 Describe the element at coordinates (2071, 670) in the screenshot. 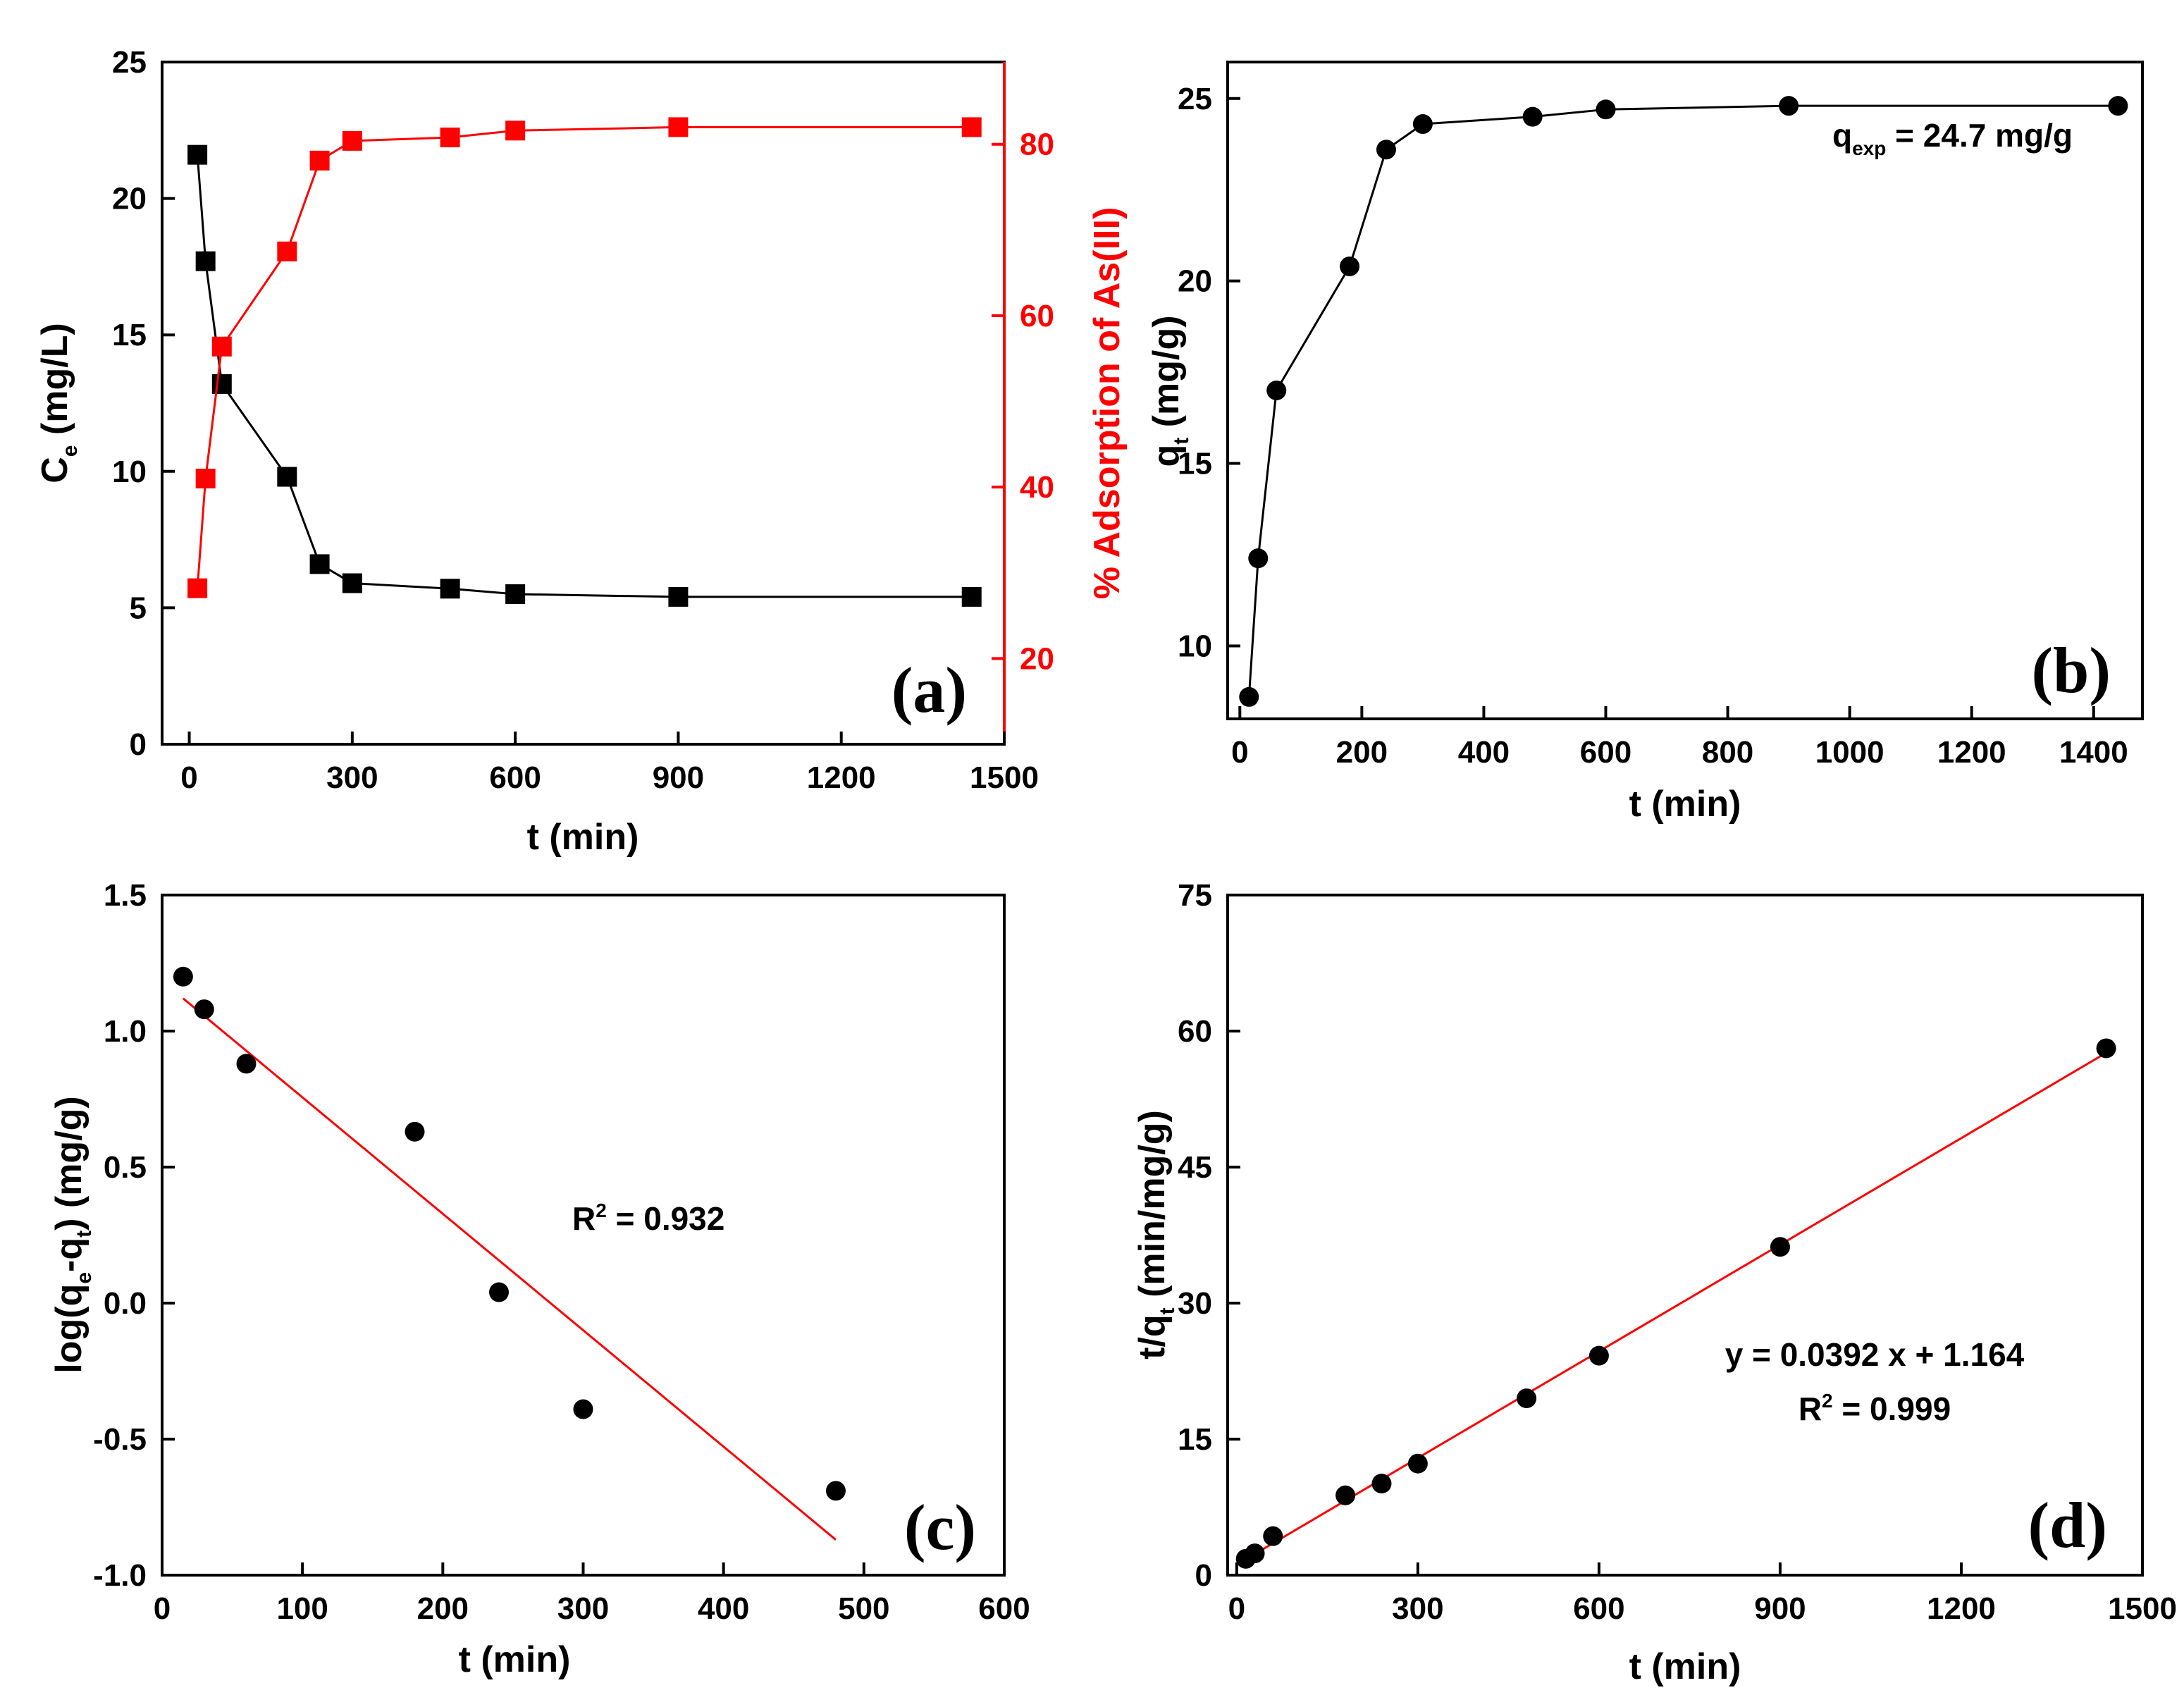

I see `panel-label: (b)` at that location.